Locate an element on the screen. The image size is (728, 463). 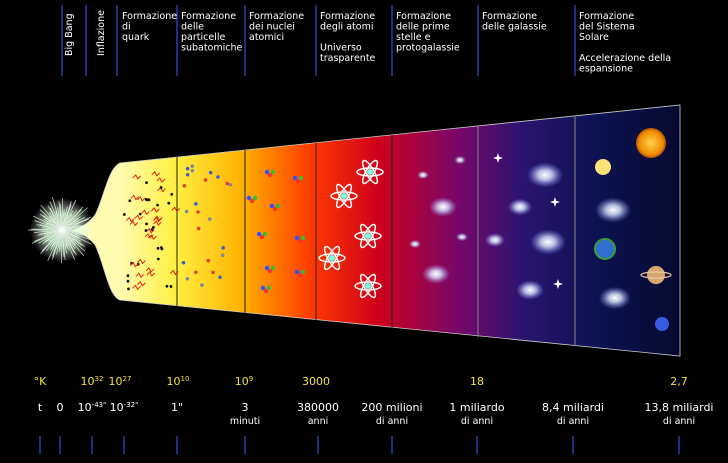
value-label: 1" is located at coordinates (177, 407).